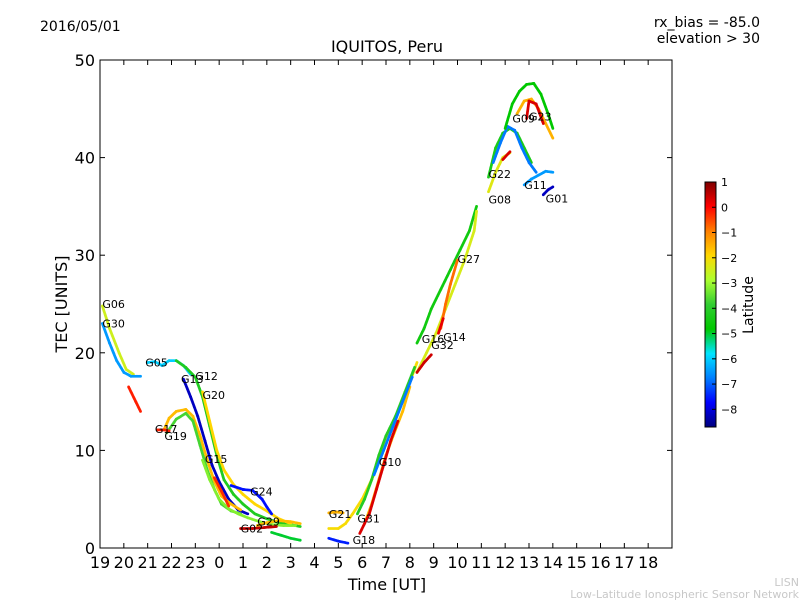 Image resolution: width=800 pixels, height=600 pixels. Describe the element at coordinates (85, 158) in the screenshot. I see `y-tick-label: 40` at that location.